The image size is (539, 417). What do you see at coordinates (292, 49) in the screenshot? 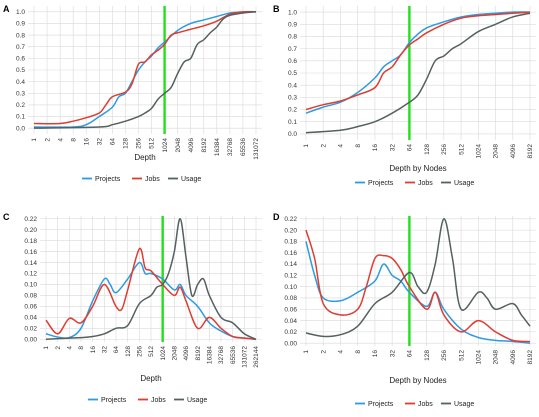
I see `y-tick-label: 0.7` at bounding box center [292, 49].